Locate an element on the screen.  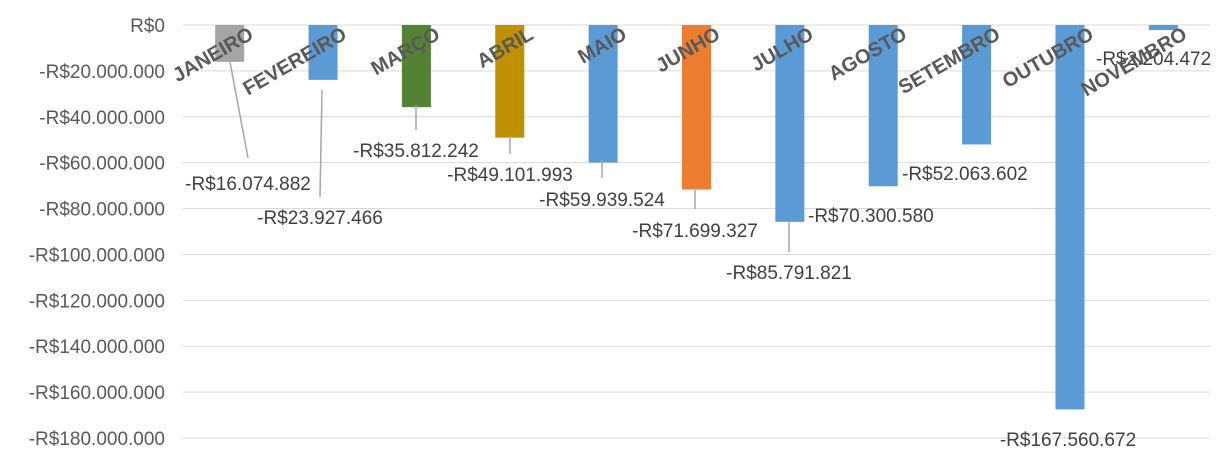
bar-julho is located at coordinates (790, 123).